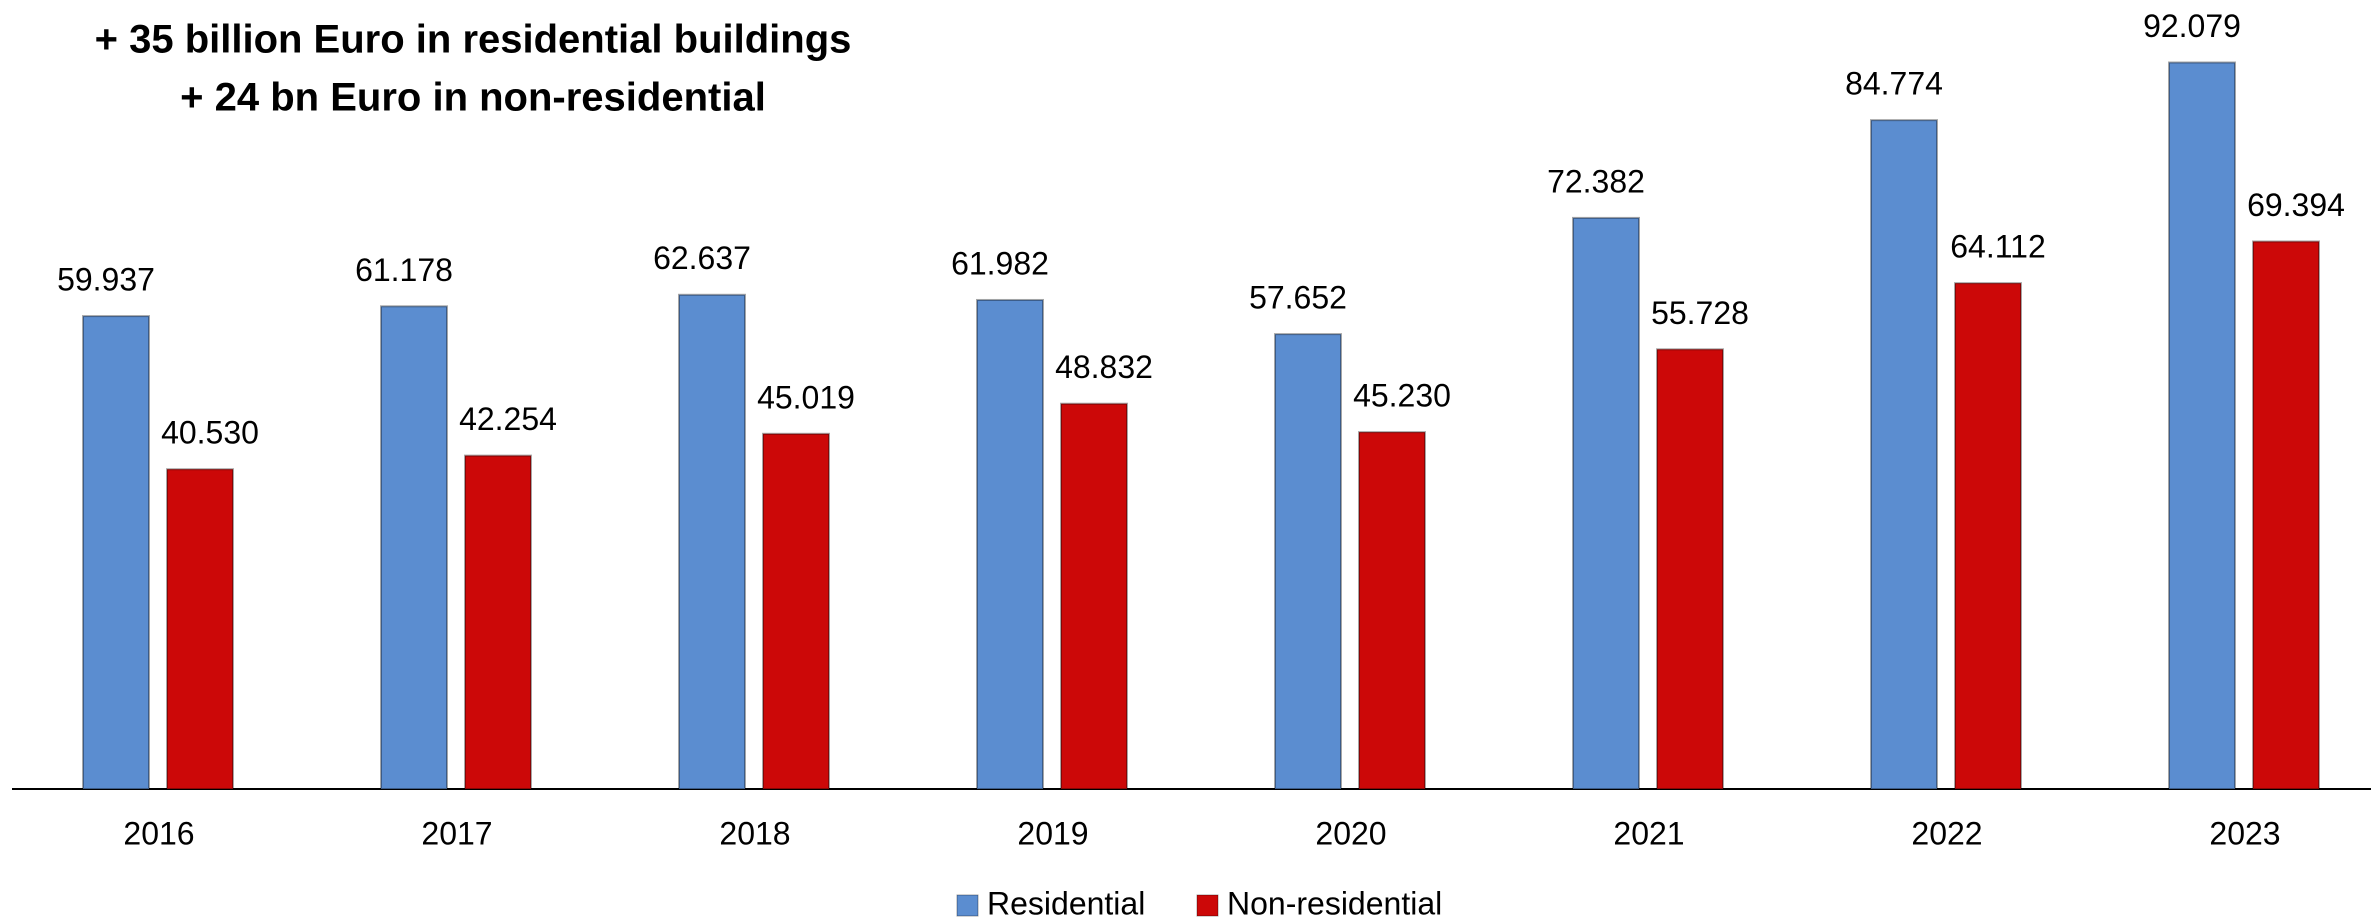 This screenshot has height=921, width=2371. Describe the element at coordinates (2192, 26) in the screenshot. I see `data-label: 92.079` at that location.